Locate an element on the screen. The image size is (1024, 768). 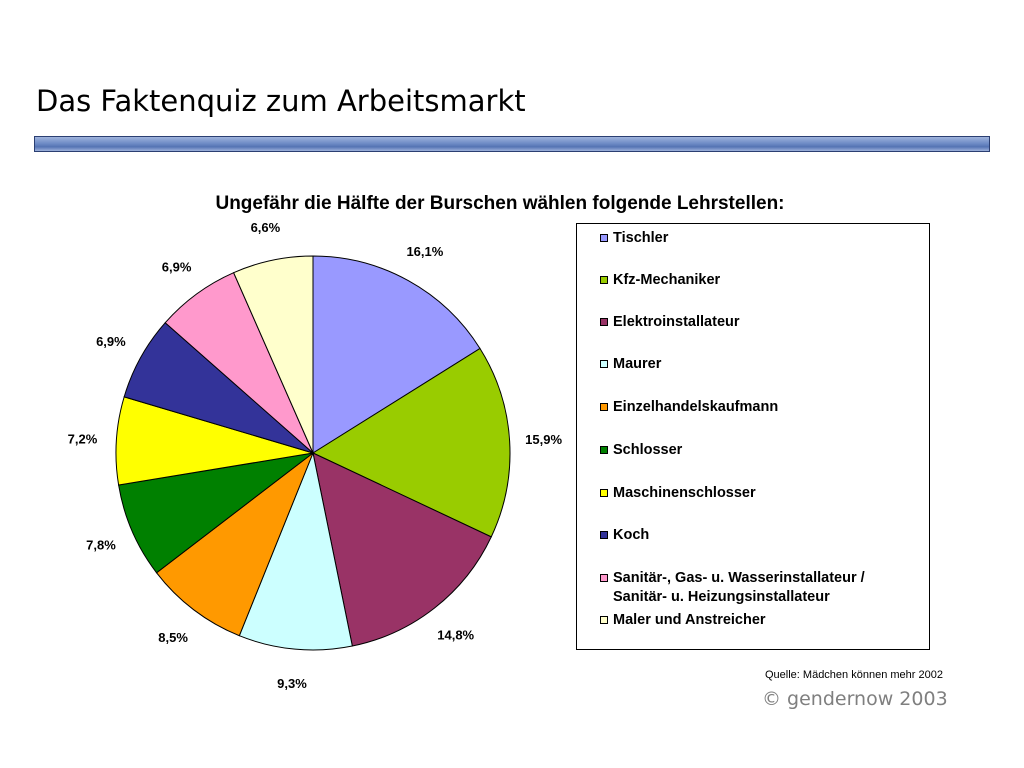
legend-label: Maurer is located at coordinates (637, 364).